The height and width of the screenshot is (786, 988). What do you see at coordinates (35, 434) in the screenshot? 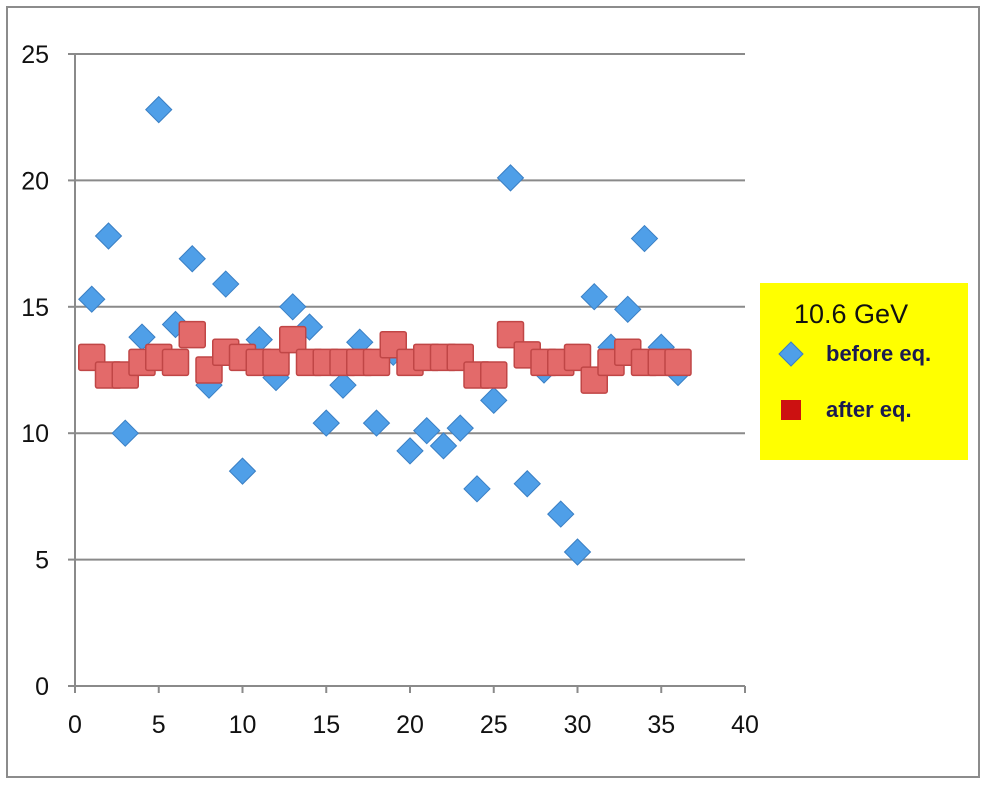
I see `y-tick-label: 10` at bounding box center [35, 434].